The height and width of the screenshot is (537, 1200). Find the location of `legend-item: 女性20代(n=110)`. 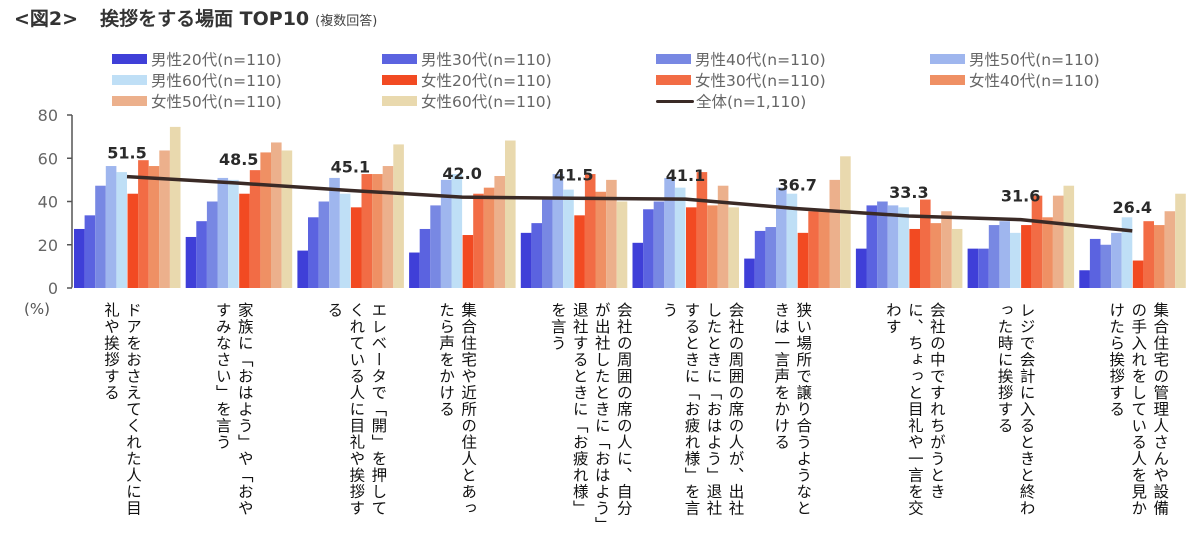

legend-item: 女性20代(n=110) is located at coordinates (467, 80).